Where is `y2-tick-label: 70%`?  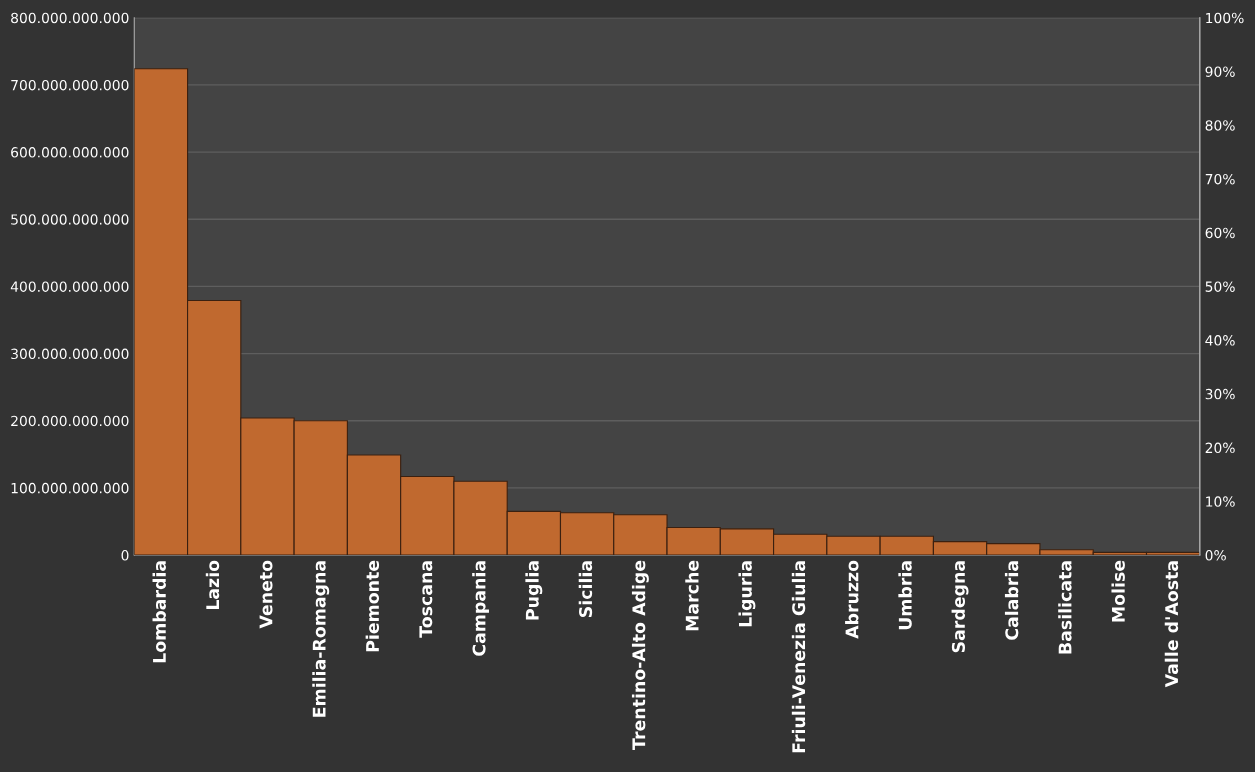 y2-tick-label: 70% is located at coordinates (1220, 179).